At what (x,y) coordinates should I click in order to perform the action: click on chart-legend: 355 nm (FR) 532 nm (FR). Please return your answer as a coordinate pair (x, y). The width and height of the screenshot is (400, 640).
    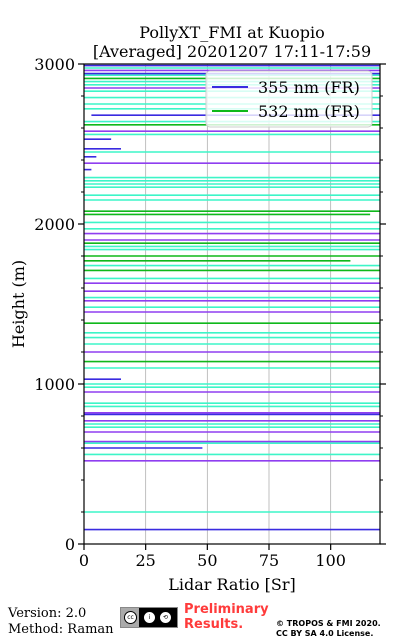
    Looking at the image, I should click on (289, 99).